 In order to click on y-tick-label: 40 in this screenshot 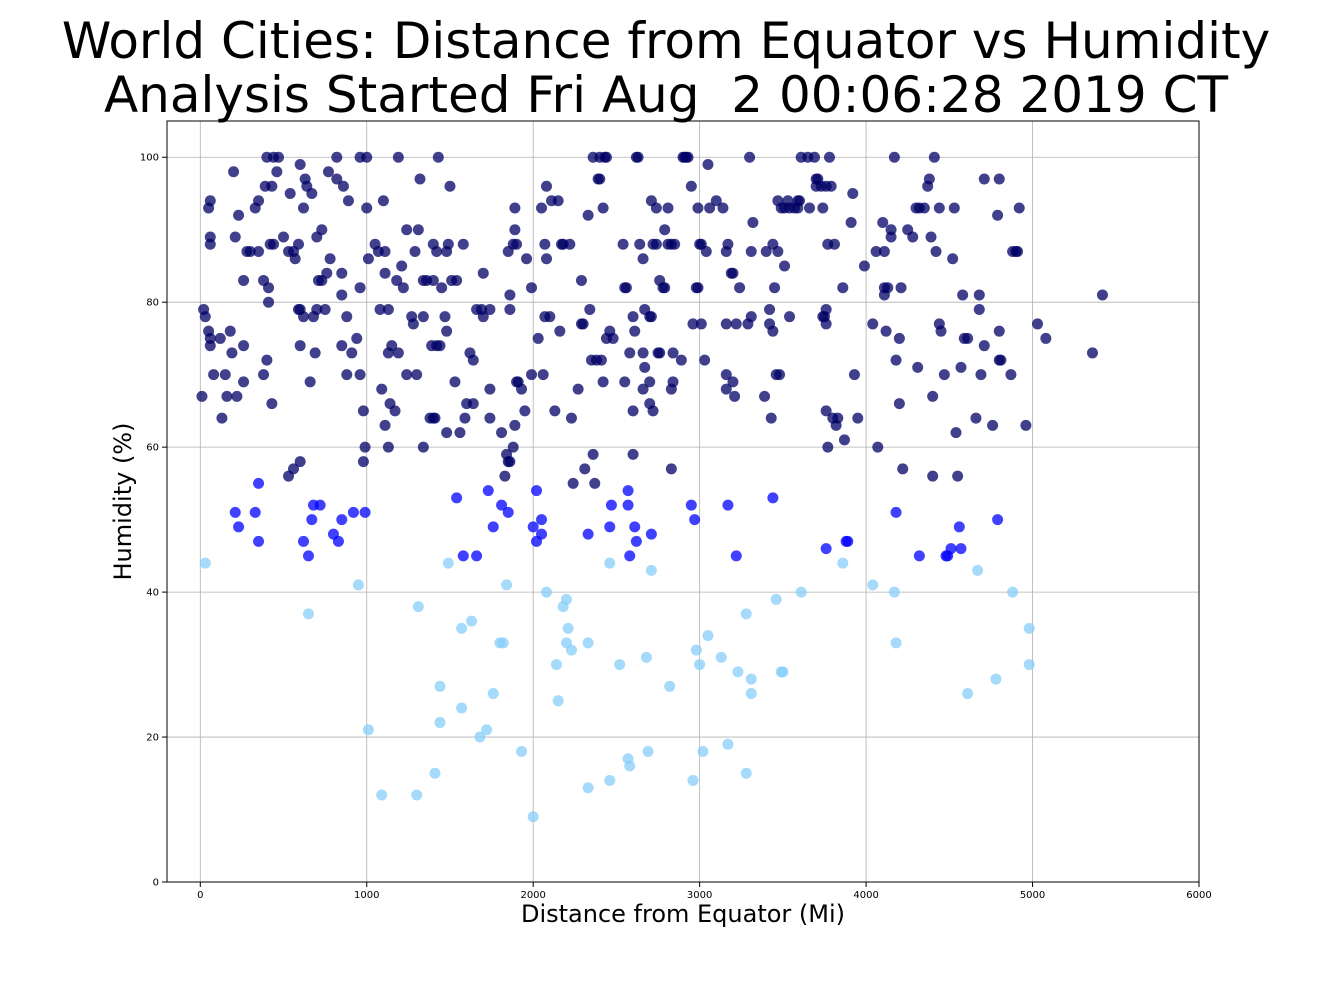, I will do `click(152, 593)`.